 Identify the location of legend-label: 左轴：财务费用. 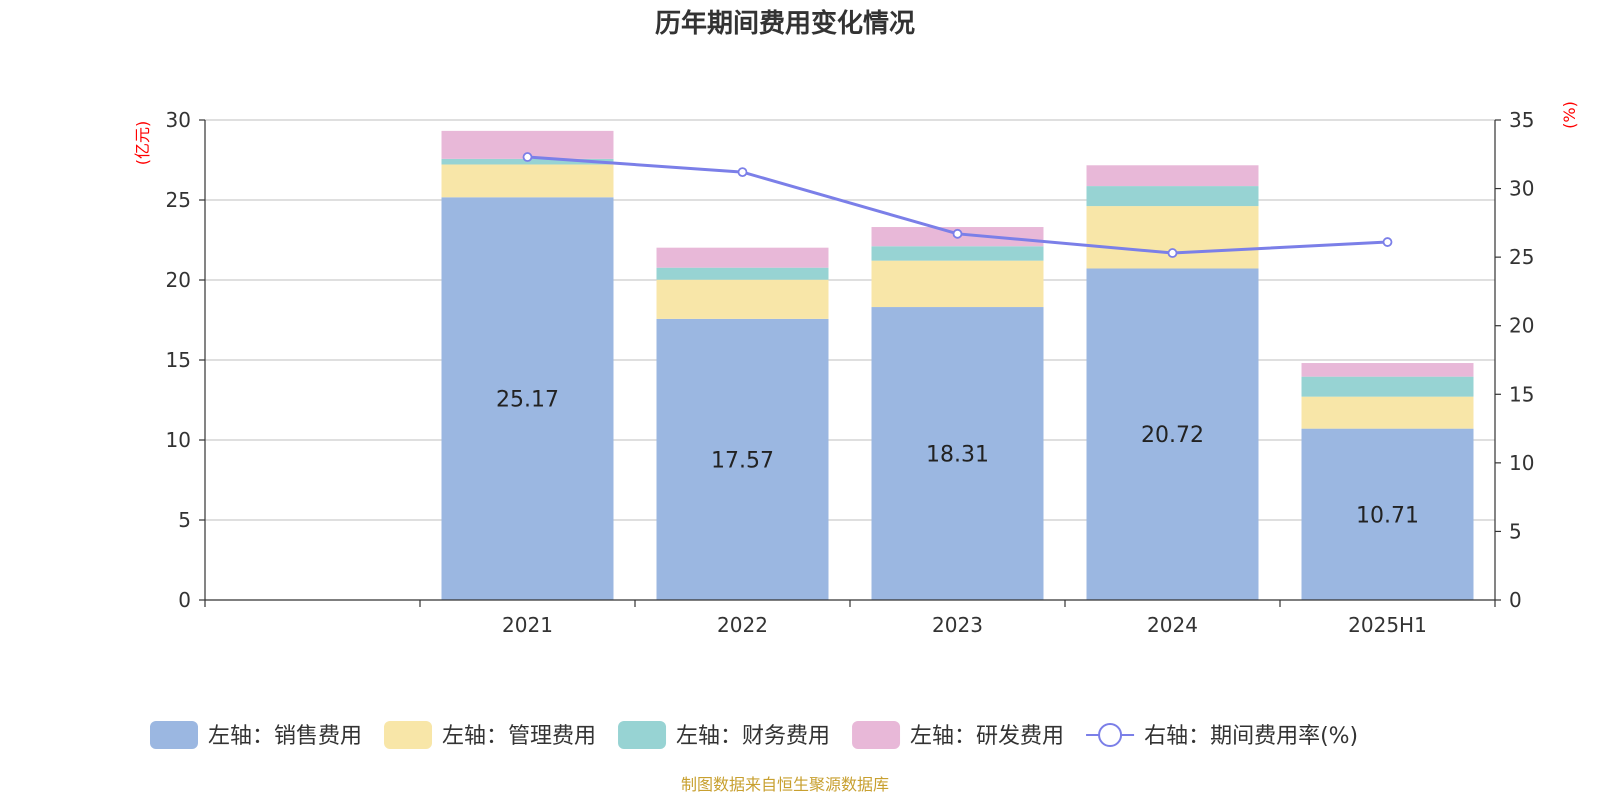
(753, 736).